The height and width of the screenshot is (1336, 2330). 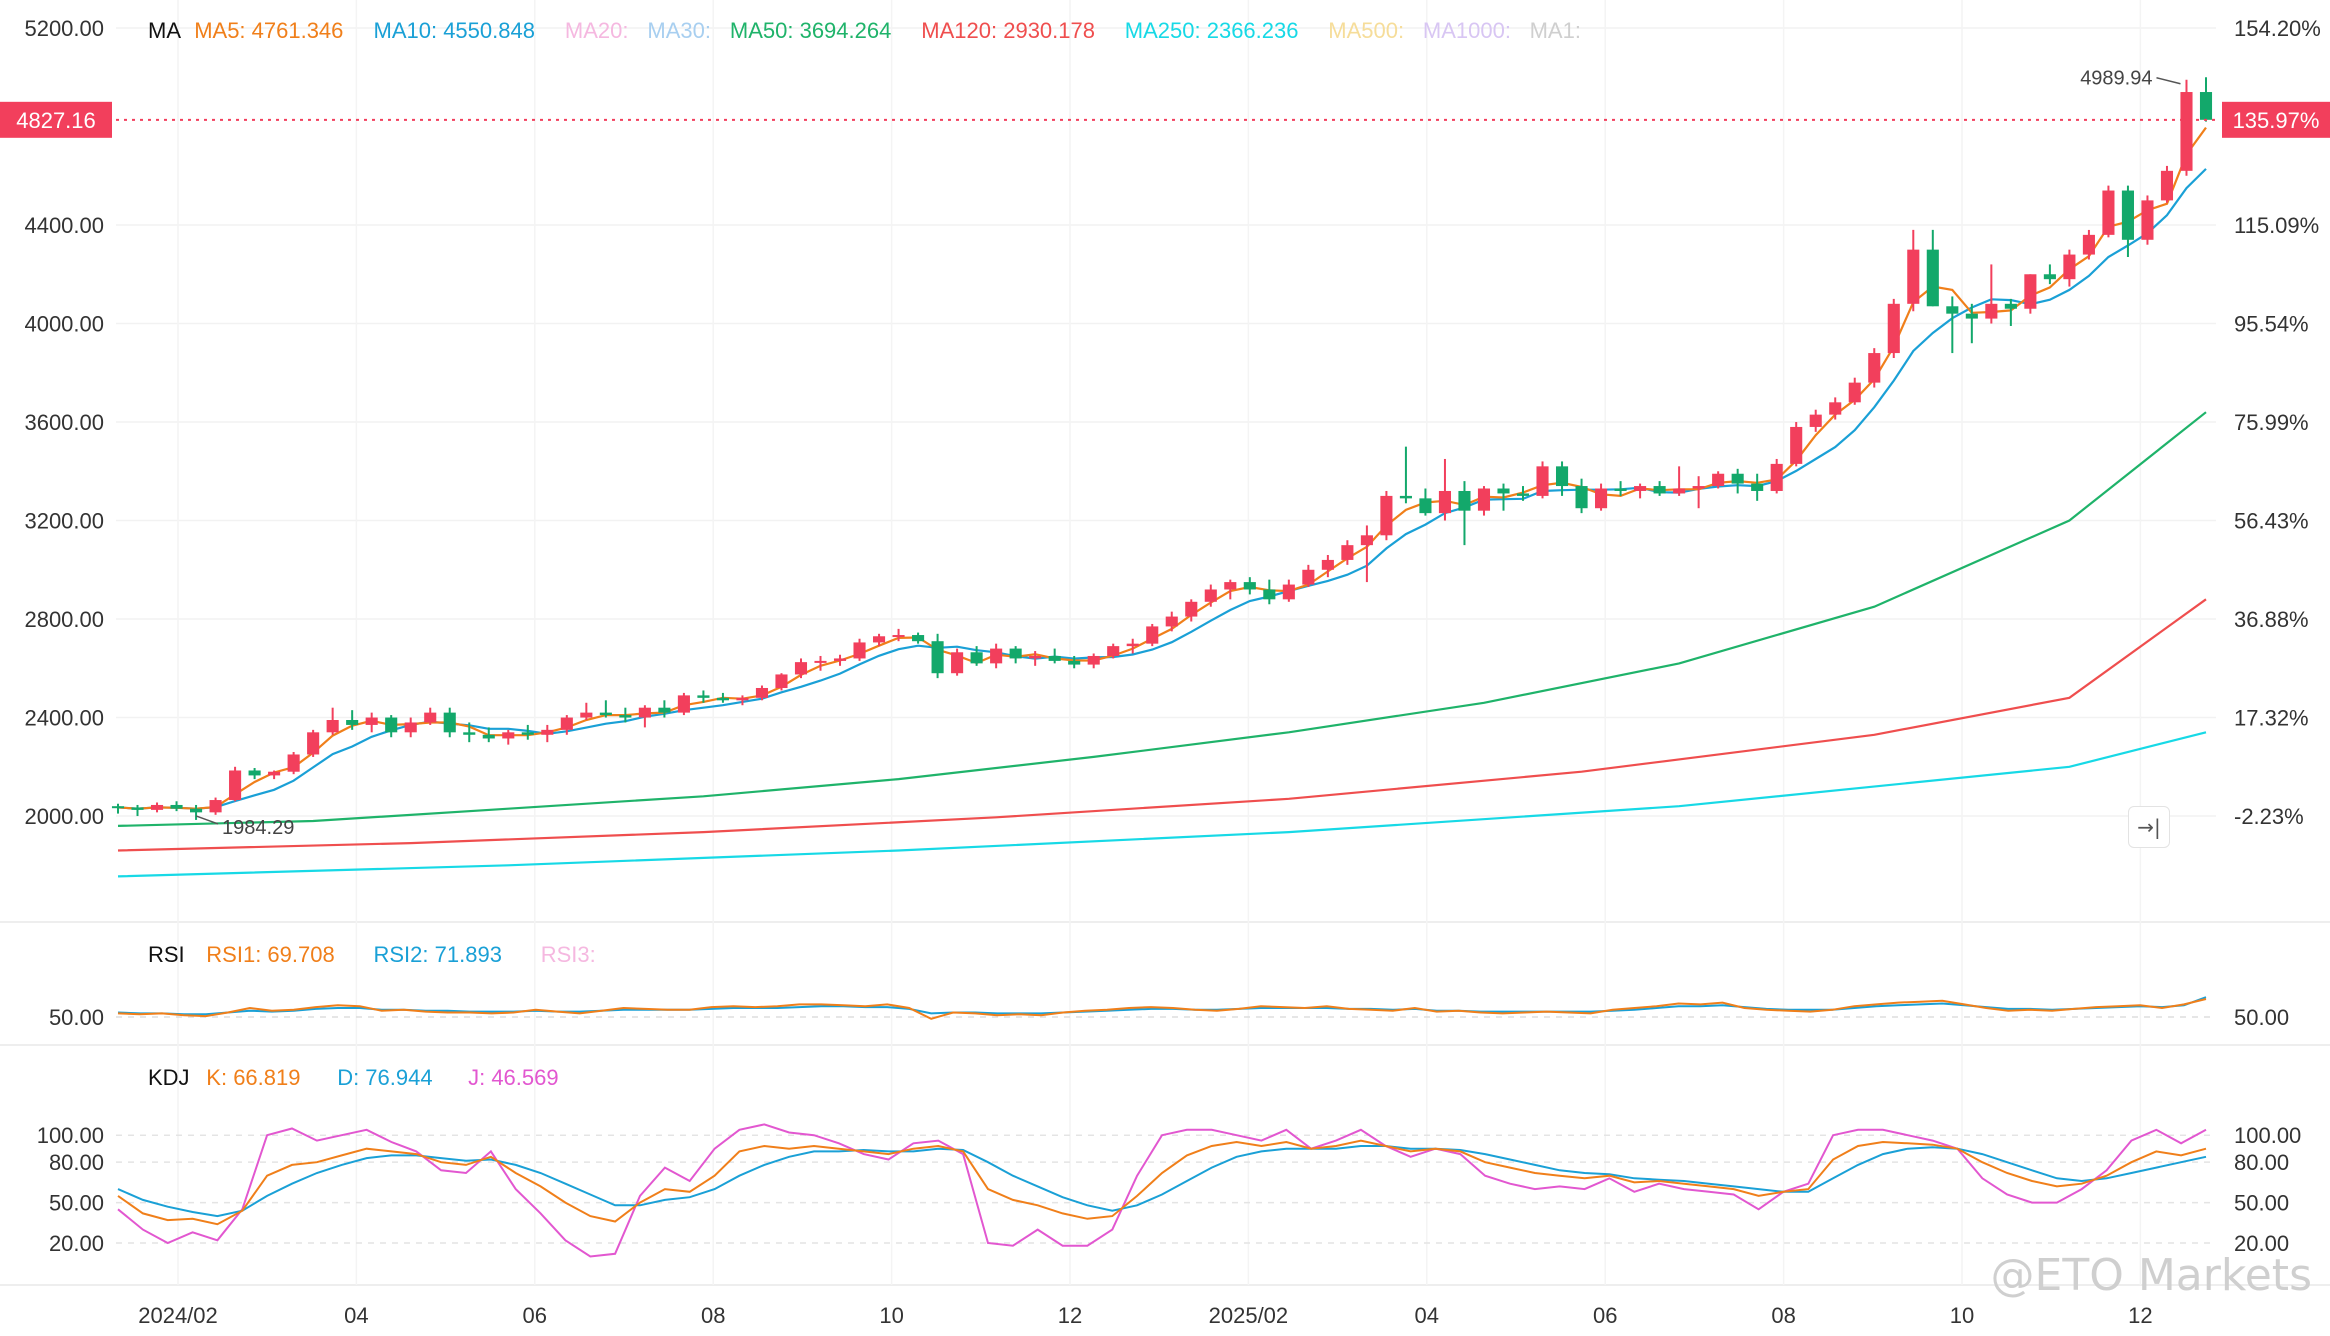 I want to click on pct-tick-label: -2.23%, so click(x=2269, y=816).